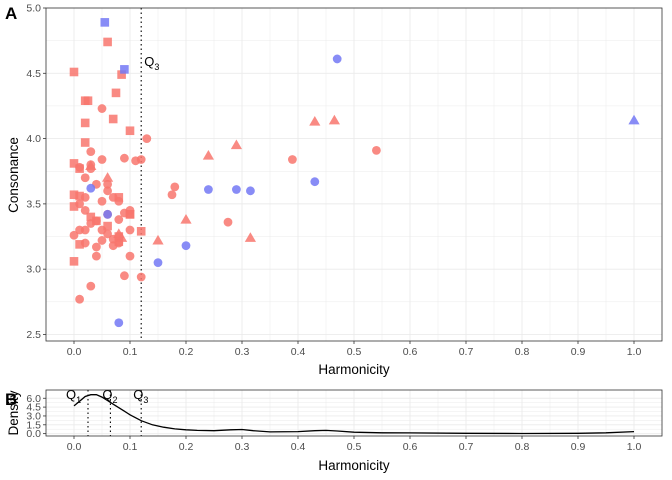 This screenshot has height=480, width=672. What do you see at coordinates (145, 400) in the screenshot?
I see `quantile-subscript: 3` at bounding box center [145, 400].